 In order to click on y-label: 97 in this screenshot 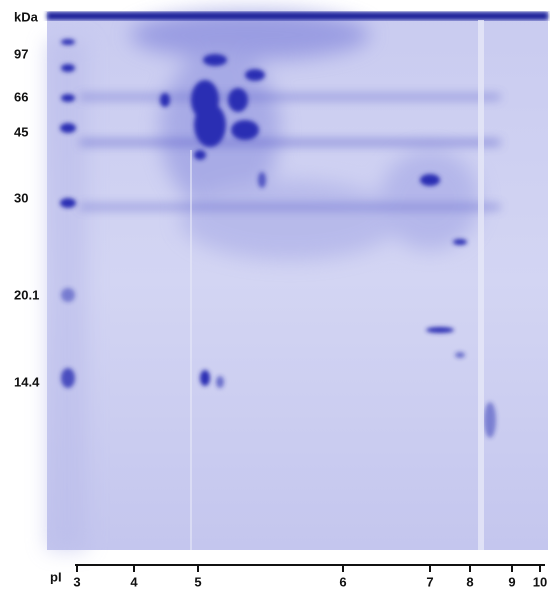, I will do `click(21, 53)`.